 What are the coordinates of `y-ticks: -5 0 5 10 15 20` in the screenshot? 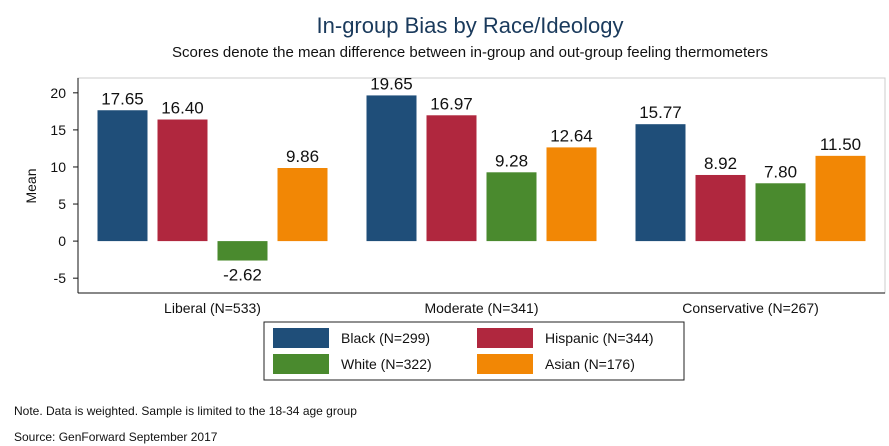 It's located at (64, 185).